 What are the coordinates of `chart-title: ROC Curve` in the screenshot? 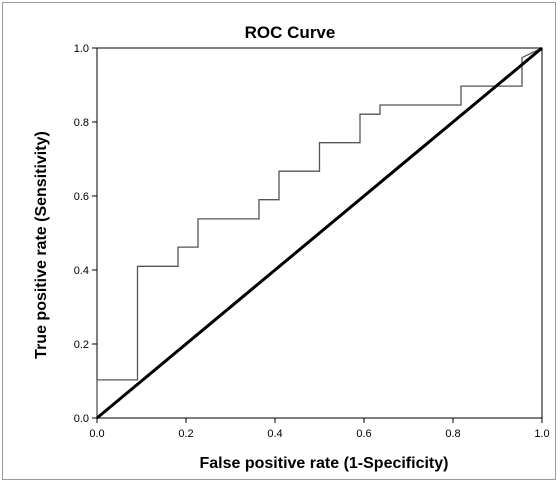 It's located at (290, 32).